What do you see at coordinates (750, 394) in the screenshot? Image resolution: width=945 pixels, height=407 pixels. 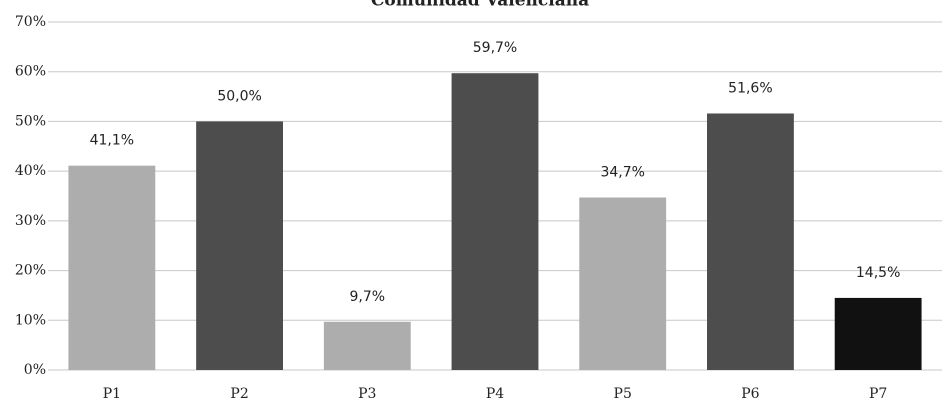 I see `x-tick-label: P6` at bounding box center [750, 394].